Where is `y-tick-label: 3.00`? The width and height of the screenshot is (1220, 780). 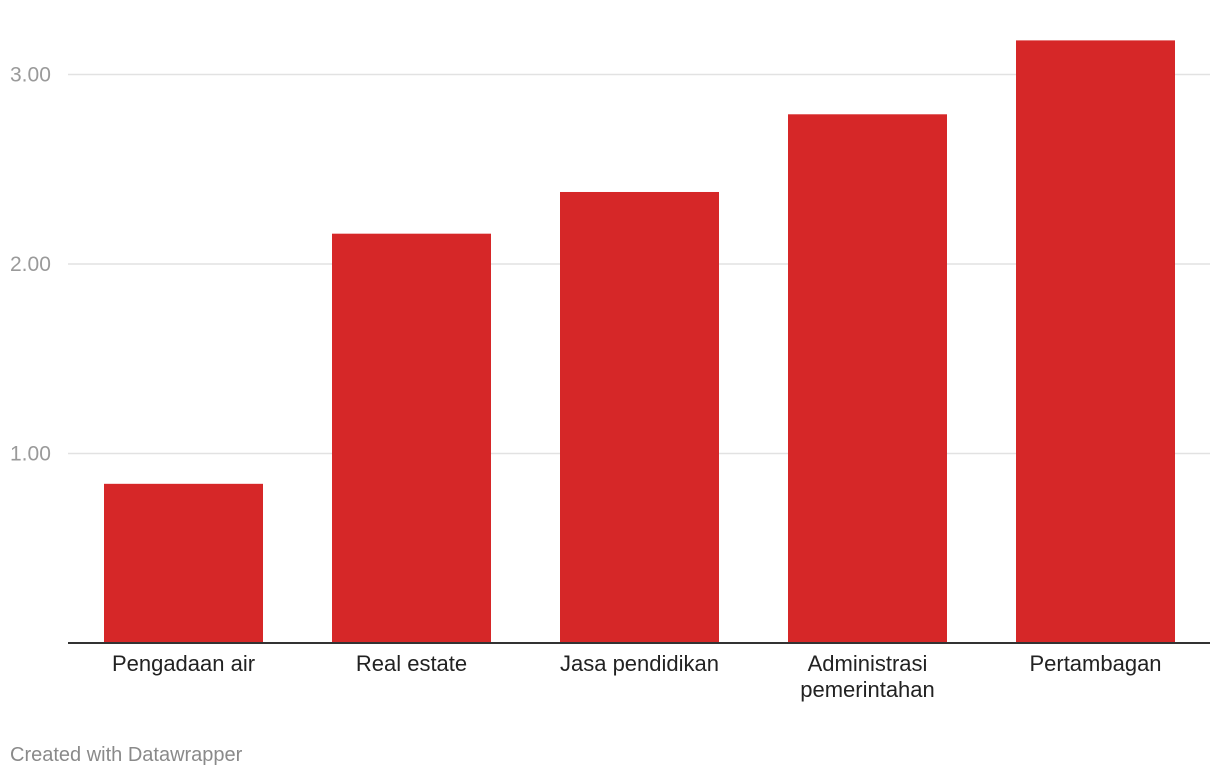
y-tick-label: 3.00 is located at coordinates (30, 75).